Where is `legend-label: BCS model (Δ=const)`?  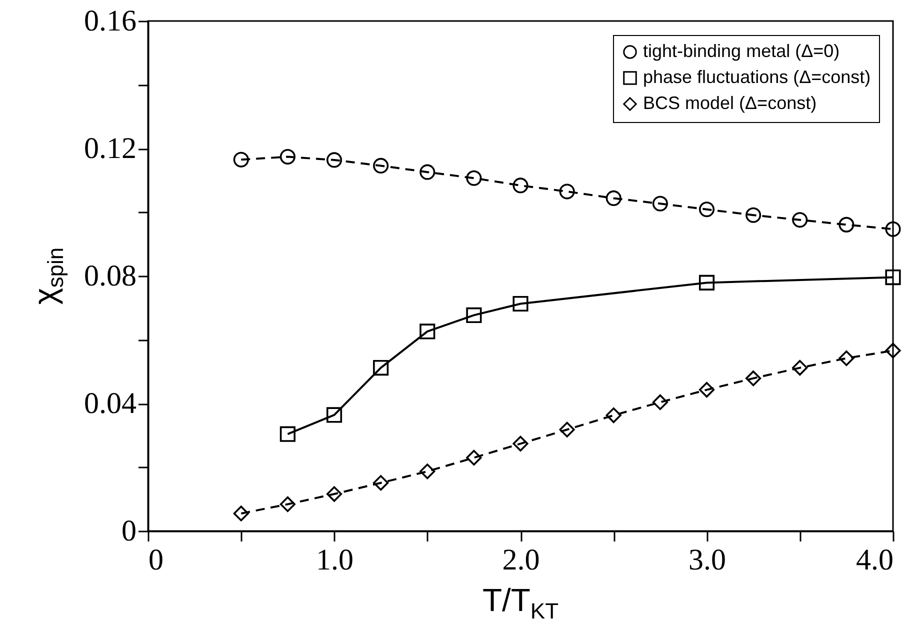 legend-label: BCS model (Δ=const) is located at coordinates (730, 103).